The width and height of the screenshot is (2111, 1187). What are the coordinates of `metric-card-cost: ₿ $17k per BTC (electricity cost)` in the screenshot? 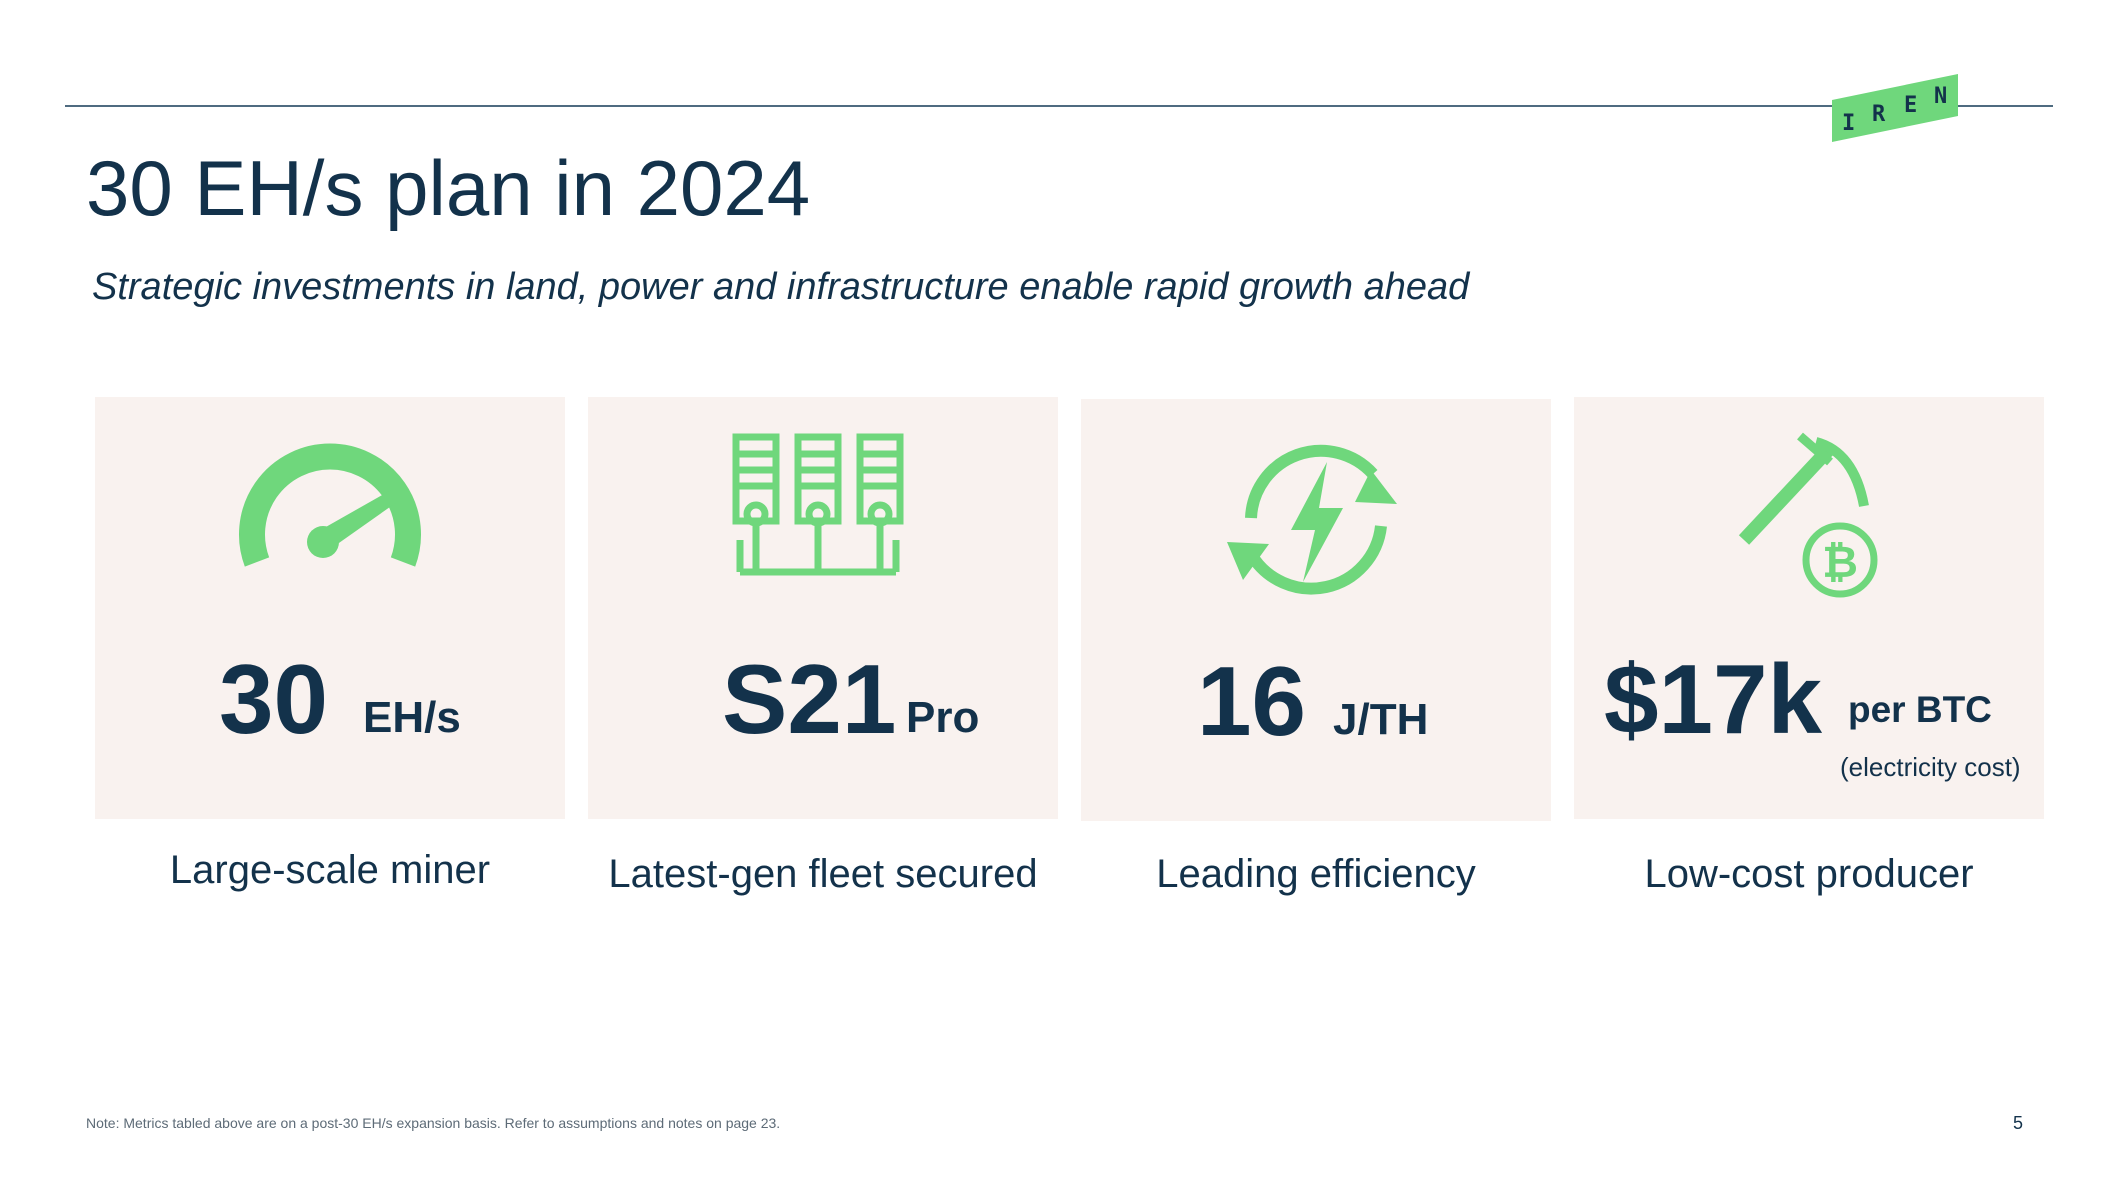 It's located at (1809, 608).